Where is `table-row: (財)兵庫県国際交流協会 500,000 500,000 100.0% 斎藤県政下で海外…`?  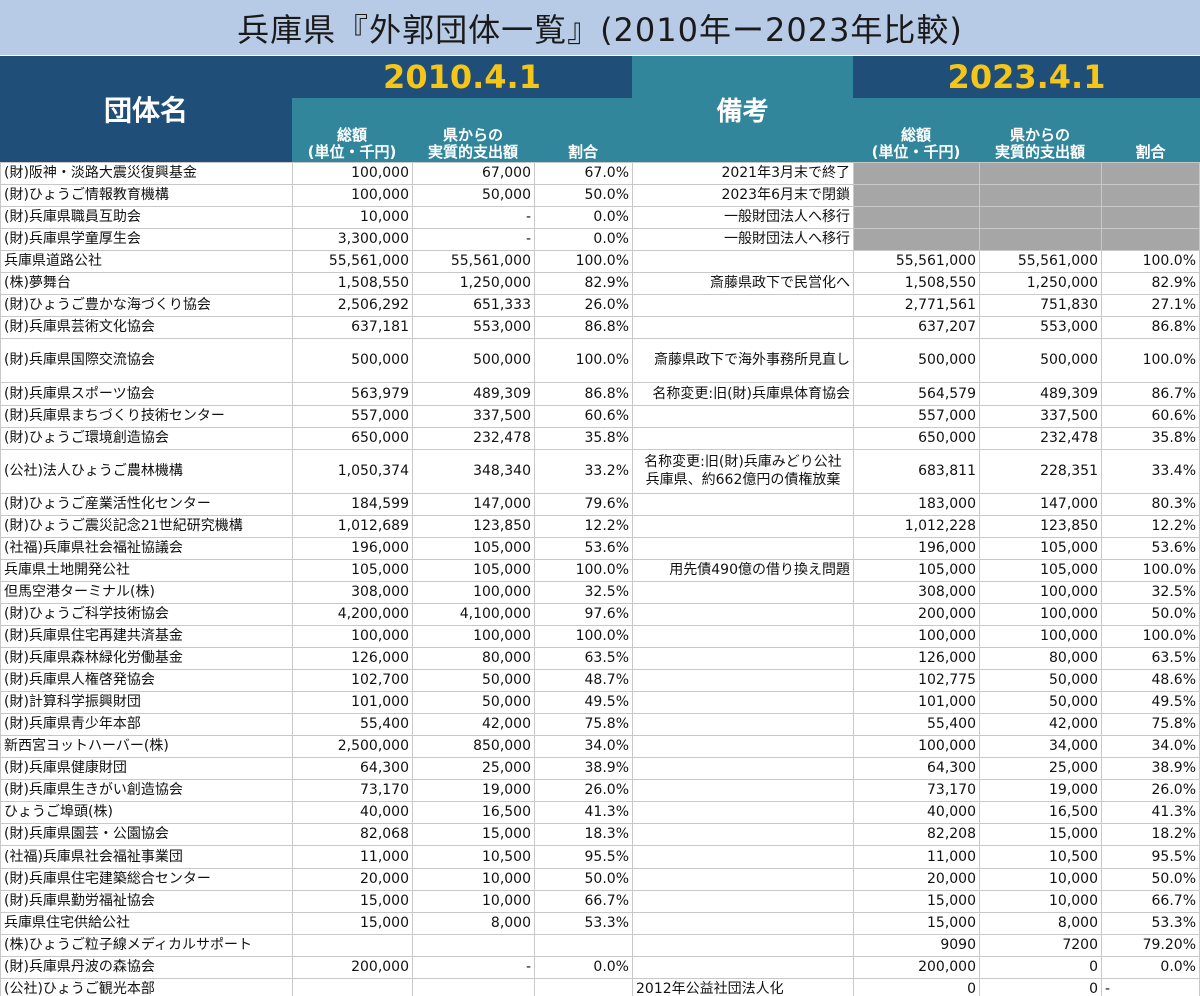 table-row: (財)兵庫県国際交流協会 500,000 500,000 100.0% 斎藤県政下で海外… is located at coordinates (600, 361).